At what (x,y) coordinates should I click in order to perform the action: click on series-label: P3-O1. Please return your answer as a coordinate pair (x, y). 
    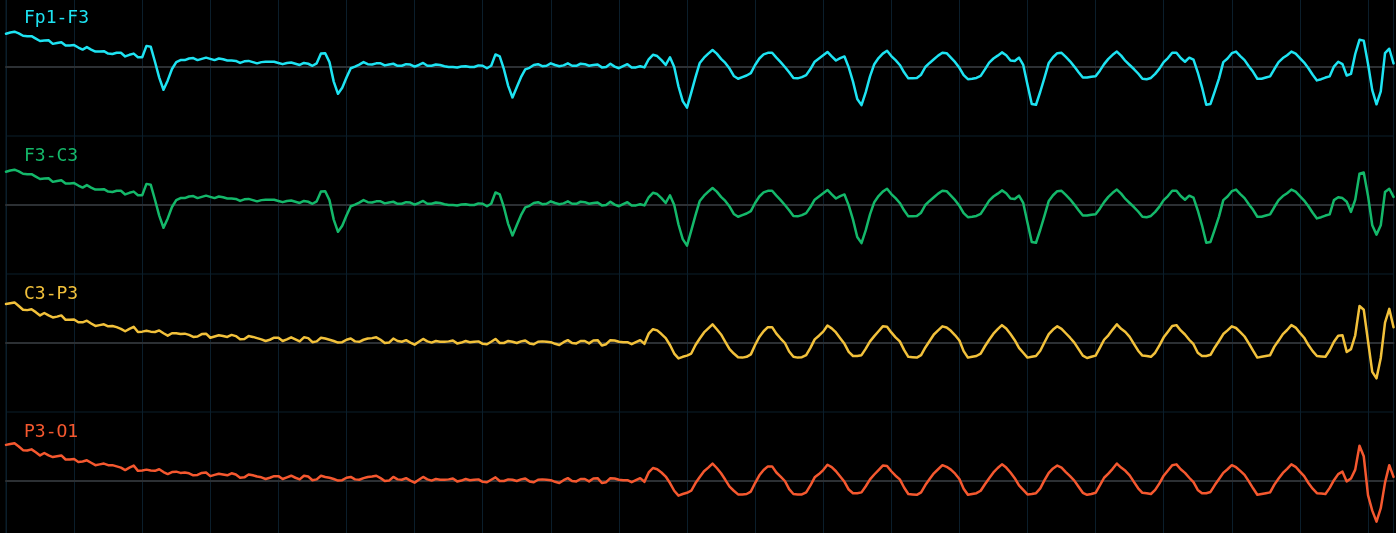
    Looking at the image, I should click on (51, 430).